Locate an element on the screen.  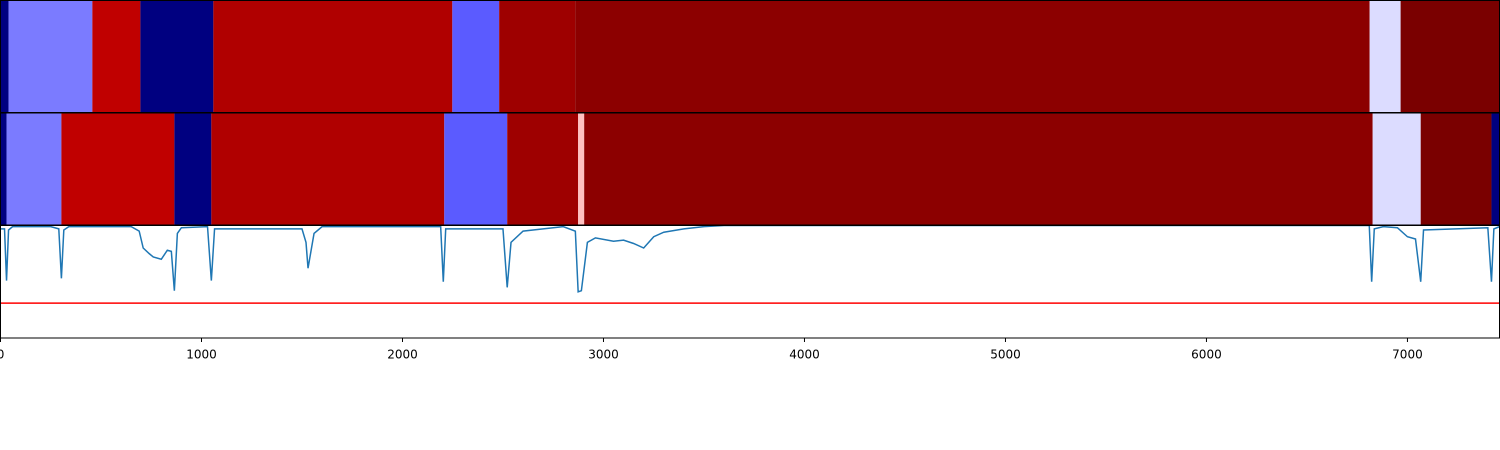
x-tick-label: 5000 is located at coordinates (1005, 355).